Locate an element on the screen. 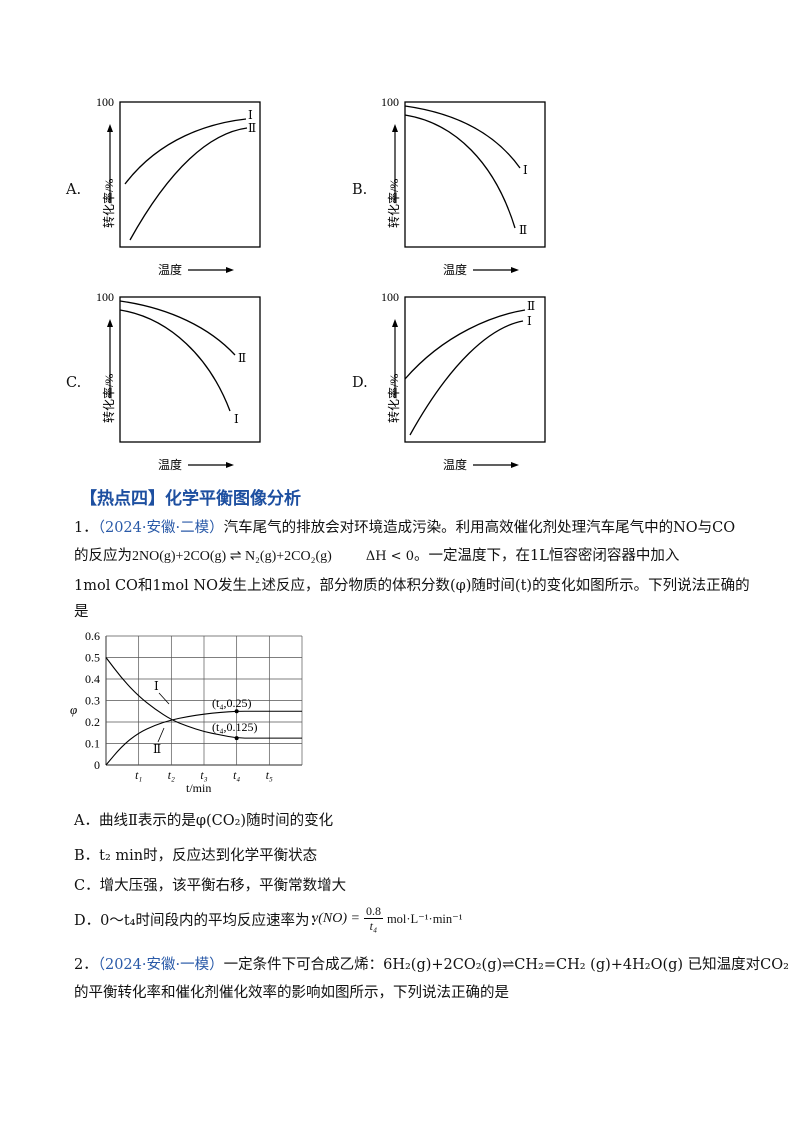 The width and height of the screenshot is (800, 1132). y-tick-label: 0.3 is located at coordinates (92, 701).